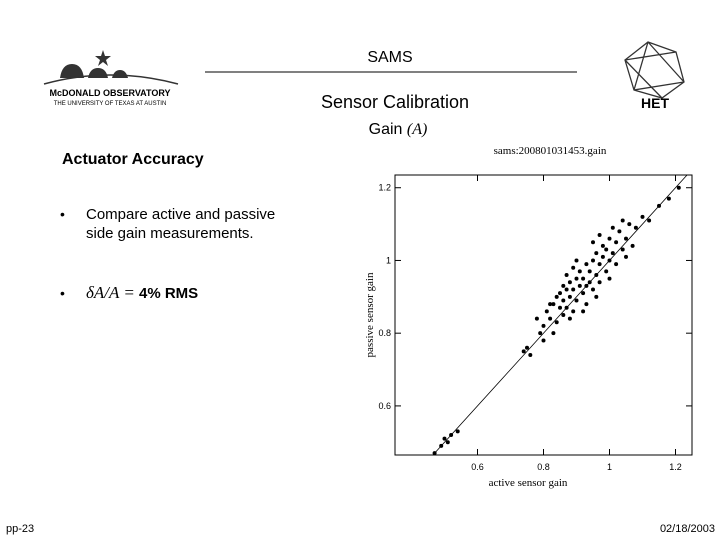 Image resolution: width=720 pixels, height=545 pixels. I want to click on y-tick-label: 0.8, so click(384, 333).